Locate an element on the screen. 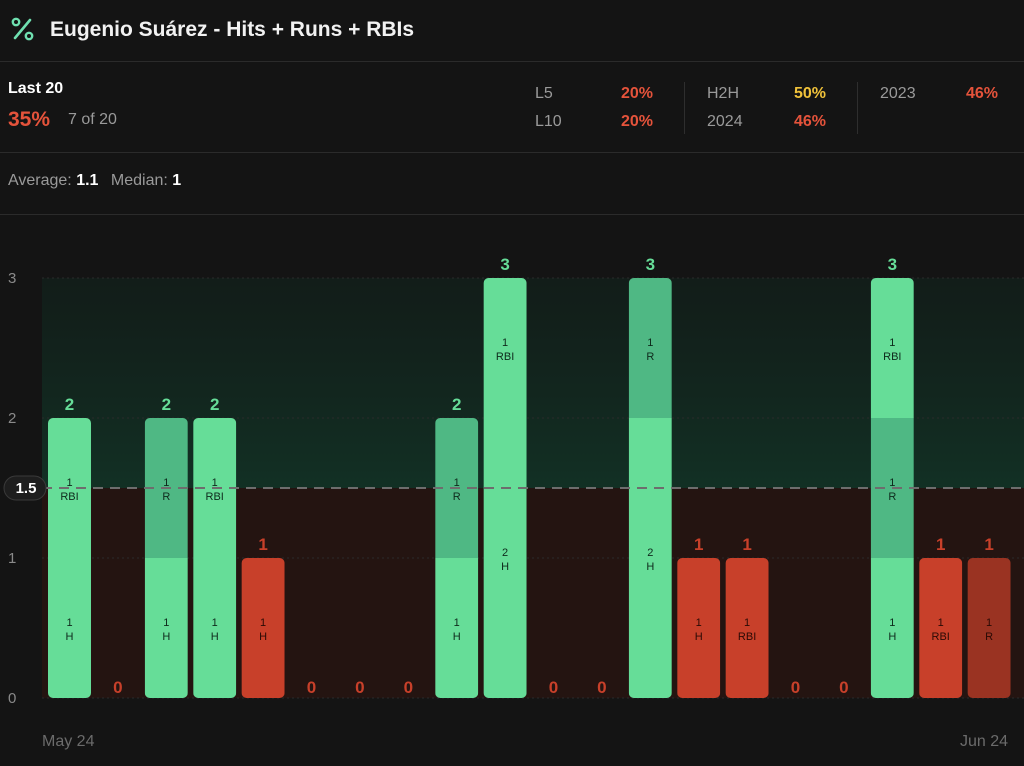 Image resolution: width=1024 pixels, height=766 pixels. y-tick-label: 1 is located at coordinates (12, 558).